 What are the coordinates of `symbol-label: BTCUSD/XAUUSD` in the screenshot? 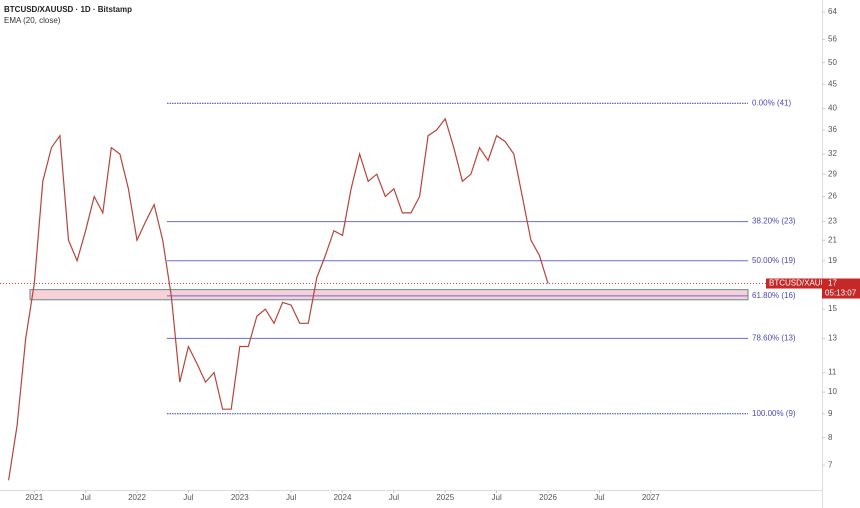 It's located at (803, 283).